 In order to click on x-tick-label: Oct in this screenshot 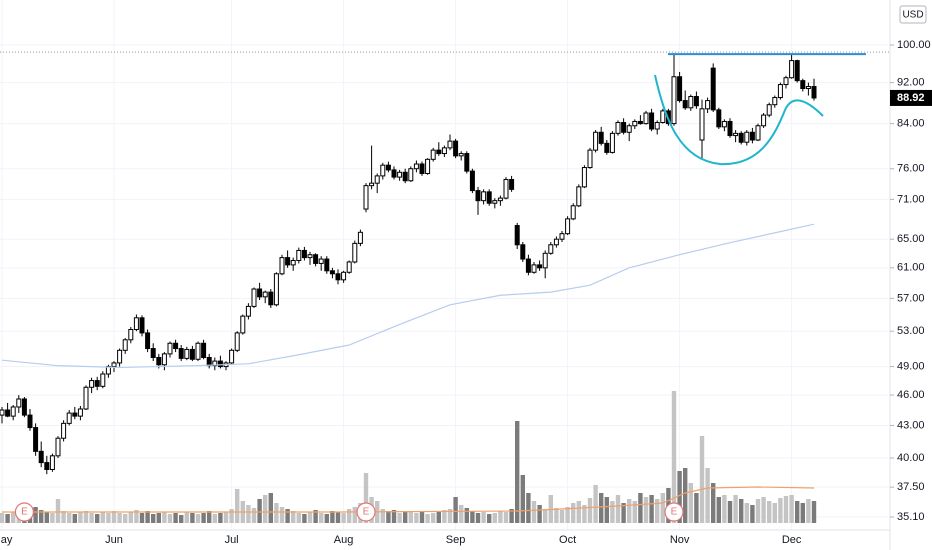, I will do `click(567, 540)`.